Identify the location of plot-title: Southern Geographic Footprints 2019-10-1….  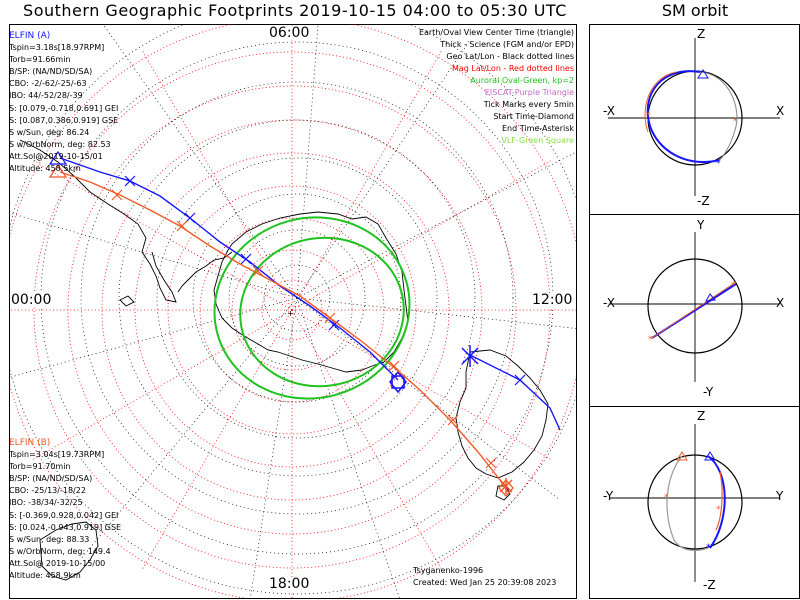
(295, 10).